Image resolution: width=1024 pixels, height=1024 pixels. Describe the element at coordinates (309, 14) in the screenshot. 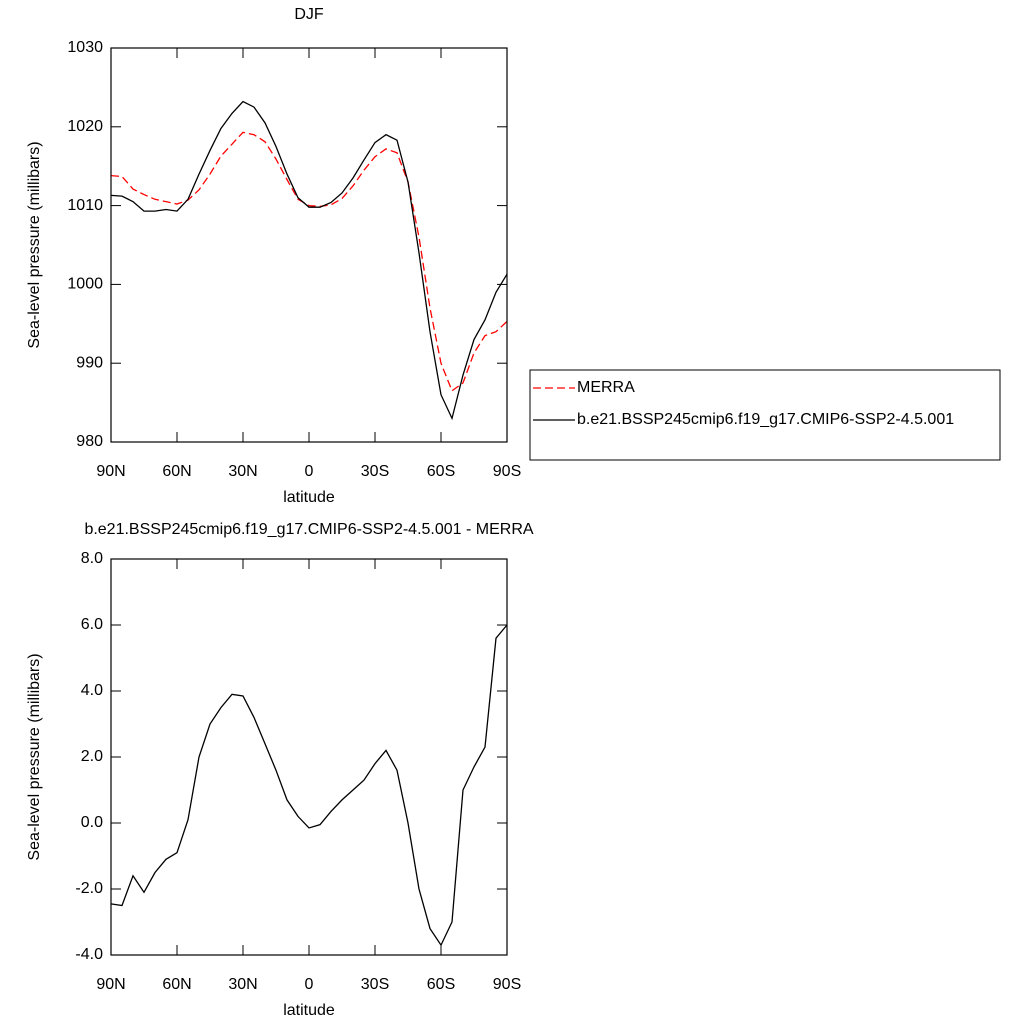

I see `chart-title: DJF` at that location.